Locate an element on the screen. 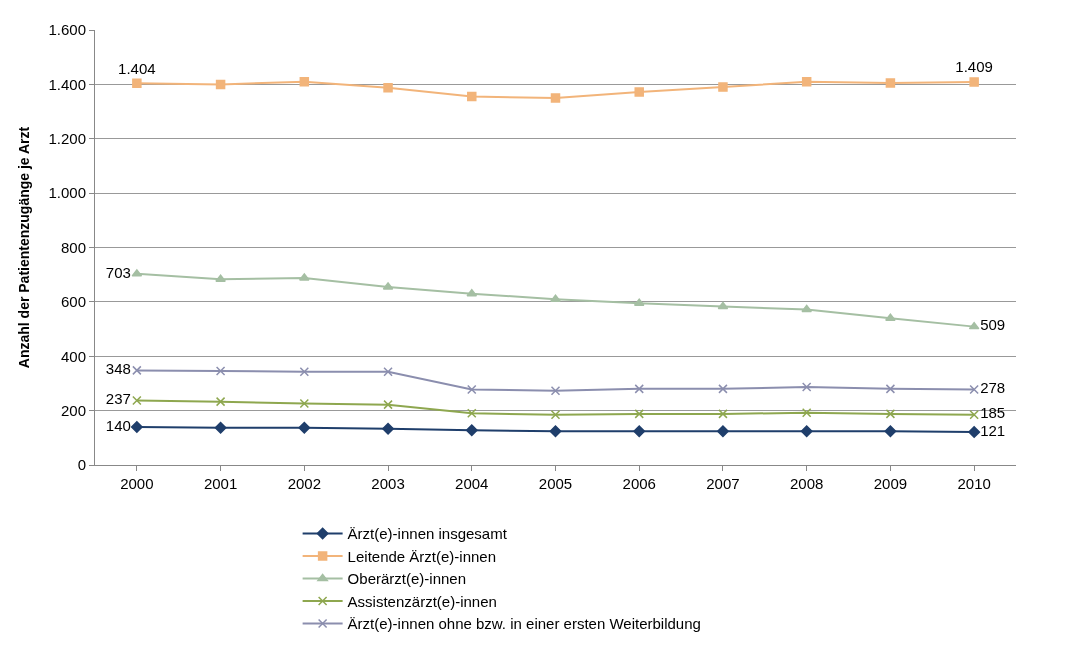  legend-label: Assistenzärzt(e)-innen is located at coordinates (422, 601).